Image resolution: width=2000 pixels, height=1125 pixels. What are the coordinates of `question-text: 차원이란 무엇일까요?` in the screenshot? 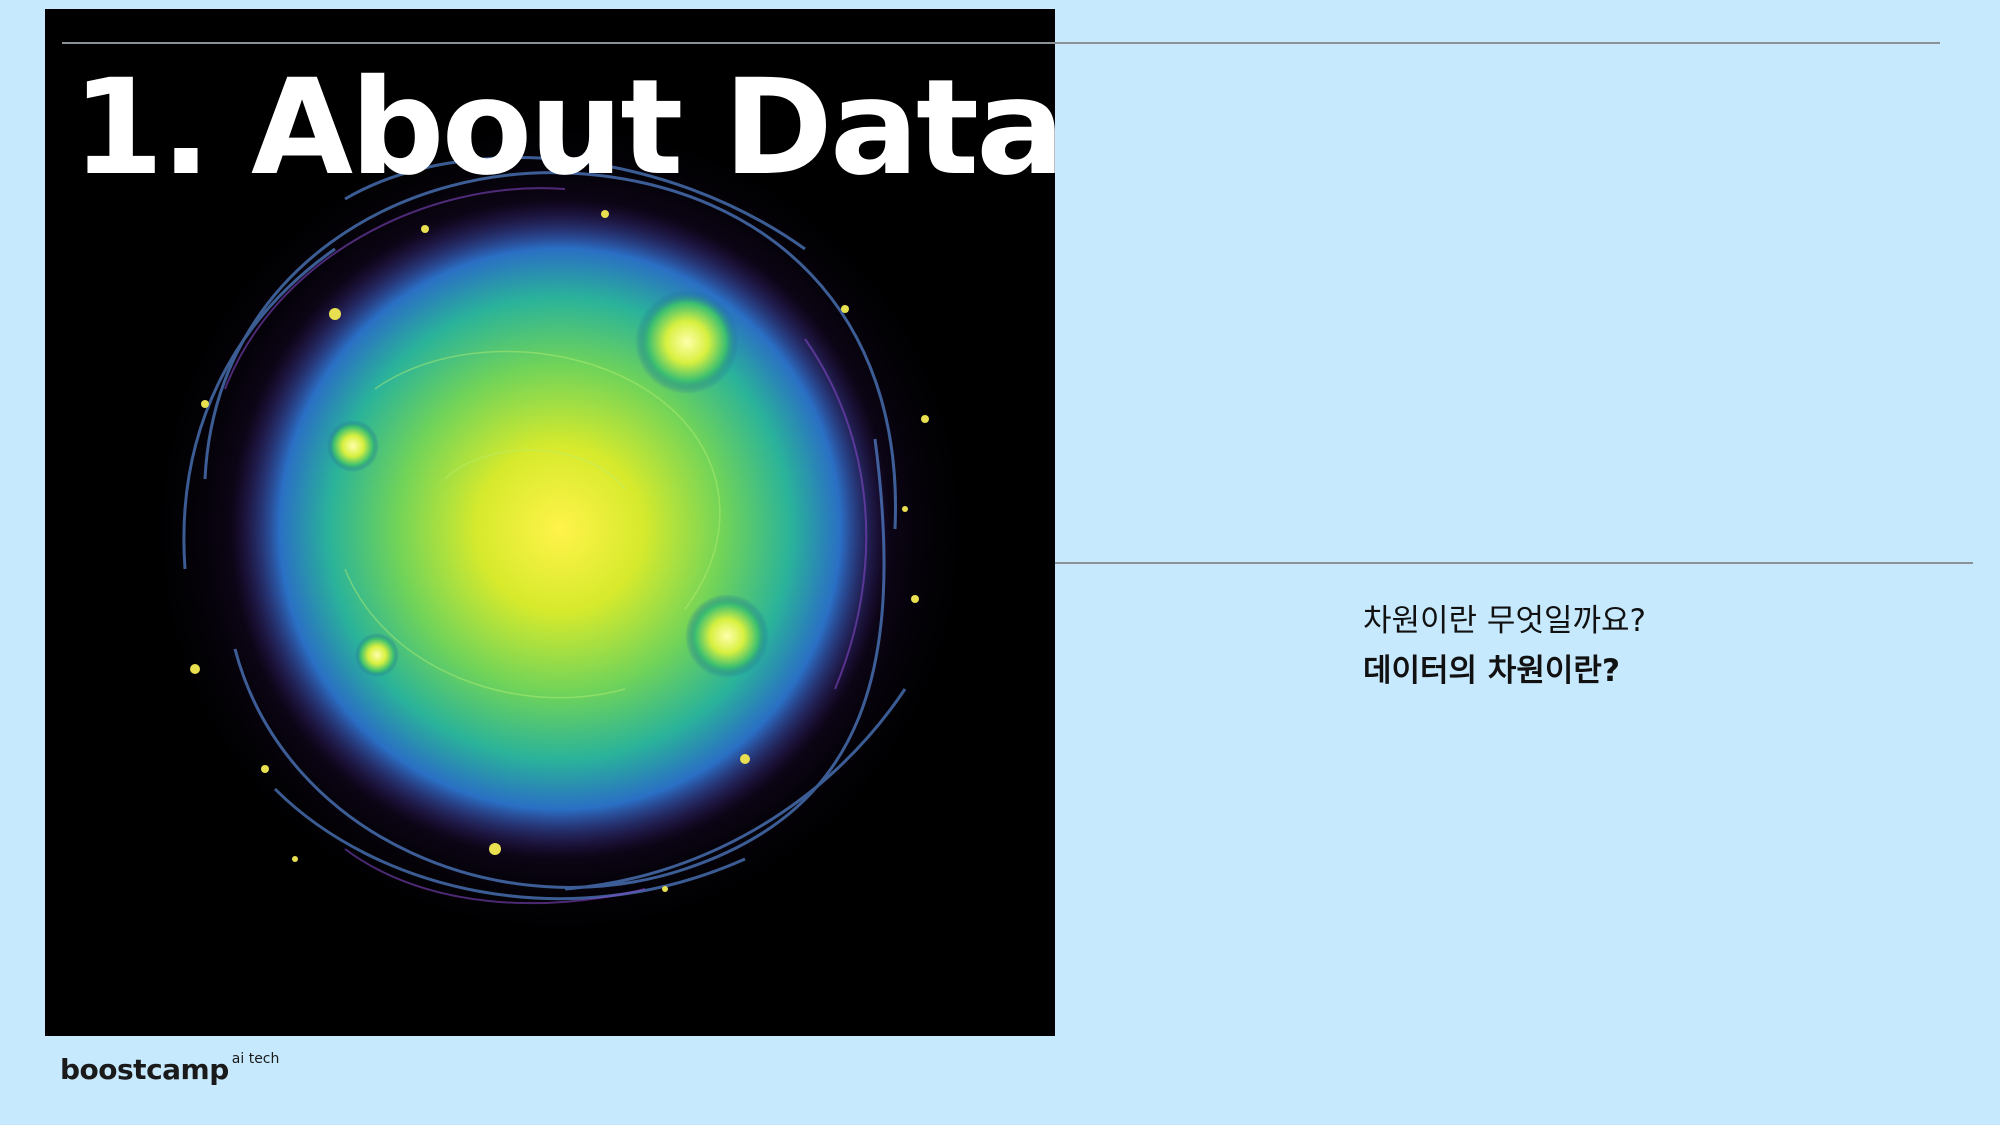 It's located at (1504, 621).